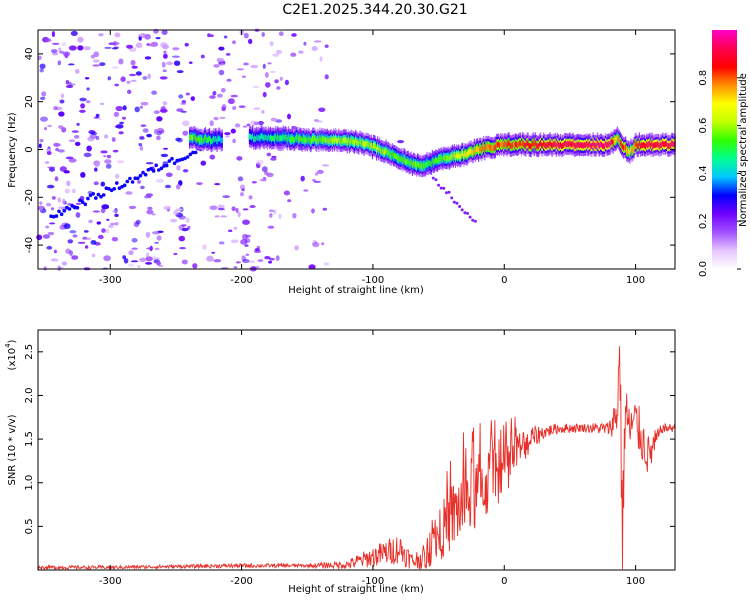  I want to click on snr-x-axis-label: Height of straight line (km), so click(356, 589).